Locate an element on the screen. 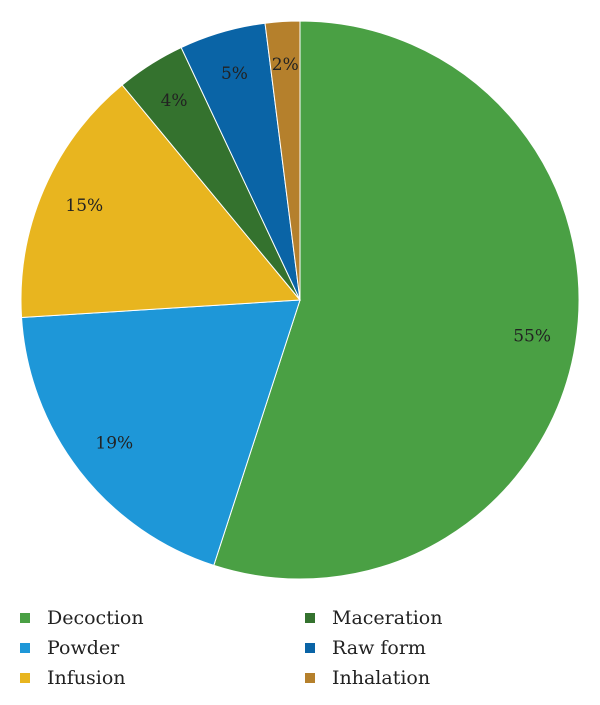 This screenshot has width=600, height=705. legend-item-decoction: Decoction is located at coordinates (162, 617).